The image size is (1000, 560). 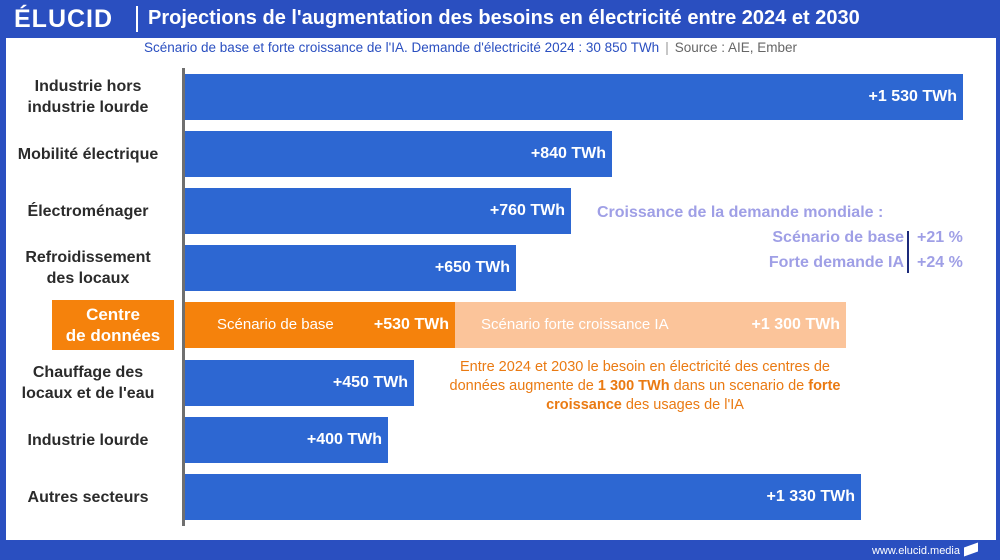 I want to click on value-label: +1 330 TWh, so click(x=810, y=496).